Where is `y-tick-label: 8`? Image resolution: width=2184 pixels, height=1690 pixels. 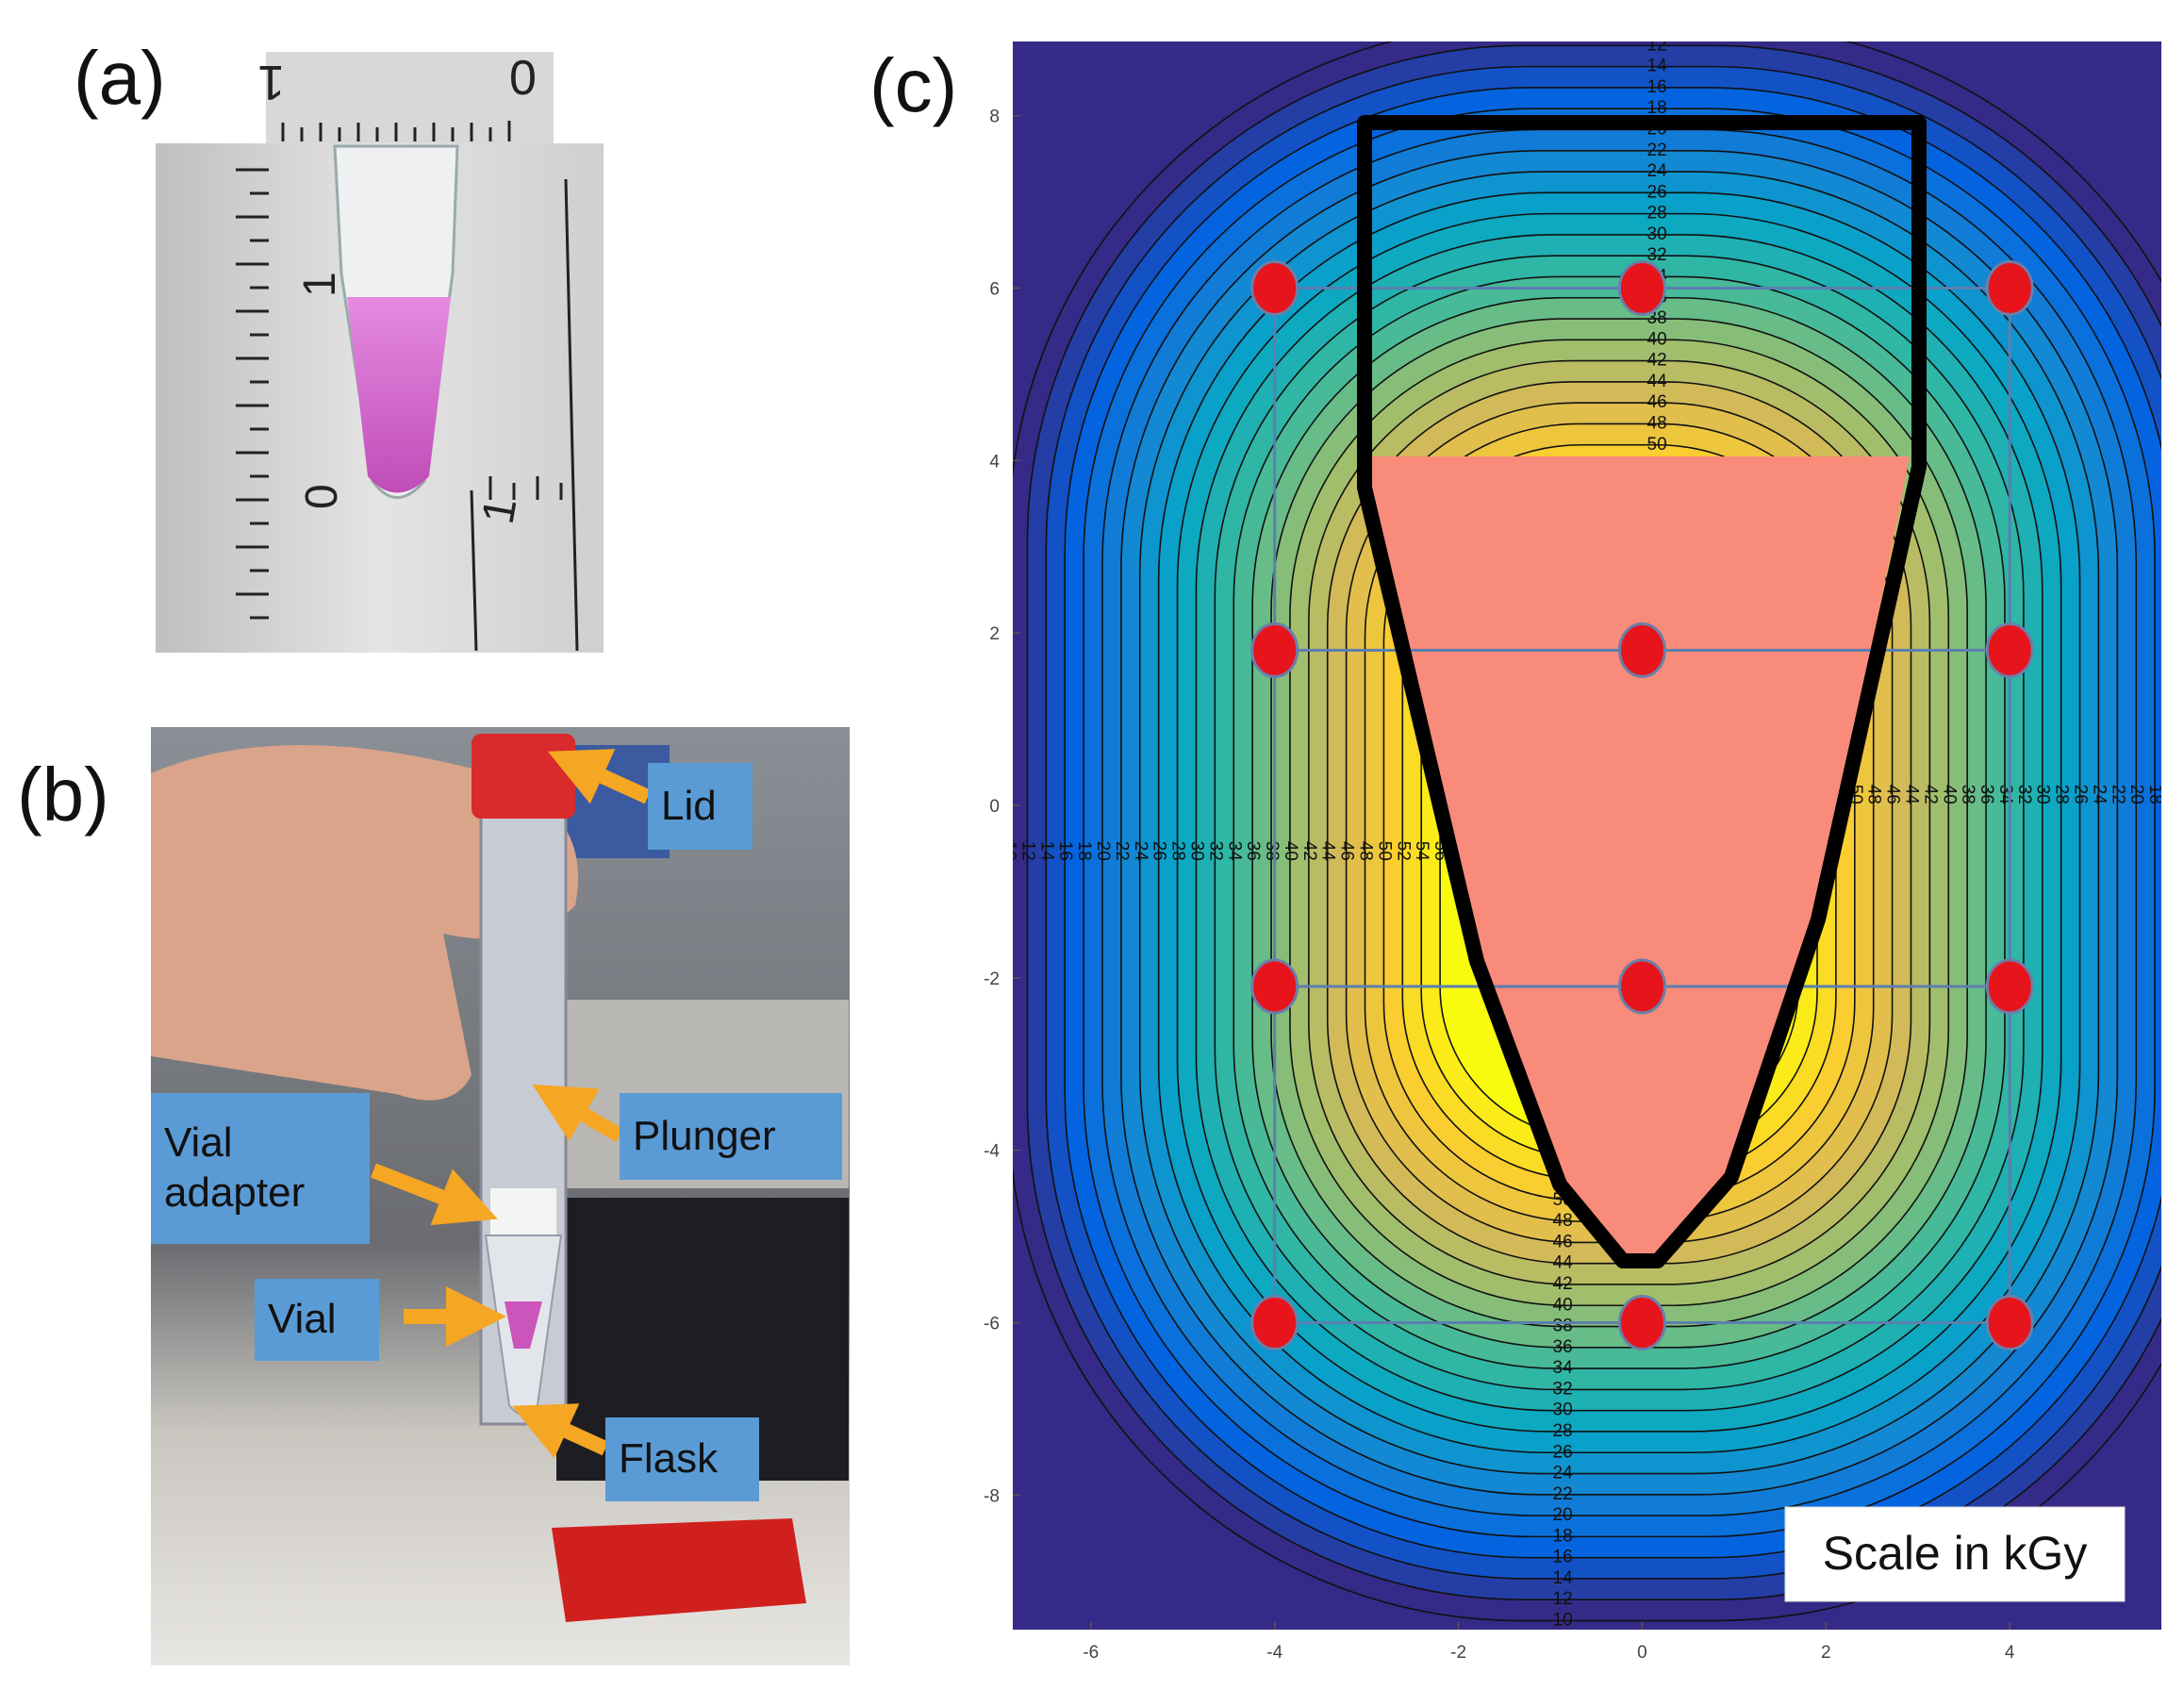
y-tick-label: 8 is located at coordinates (994, 117).